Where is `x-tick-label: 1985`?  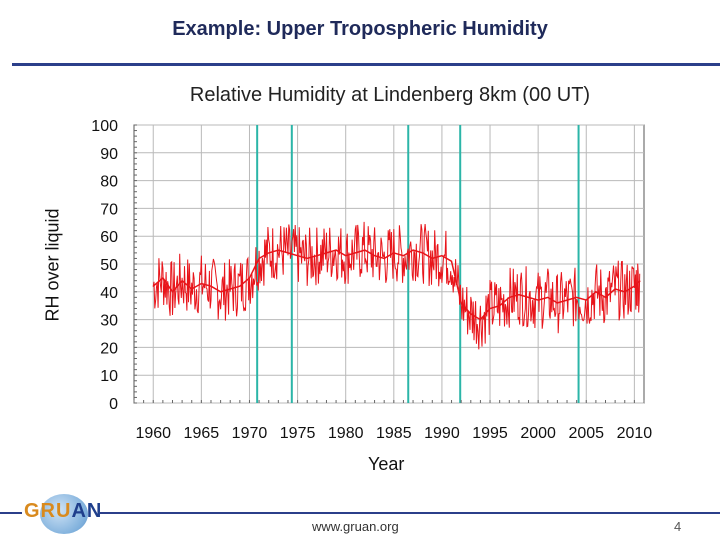
x-tick-label: 1985 is located at coordinates (394, 433).